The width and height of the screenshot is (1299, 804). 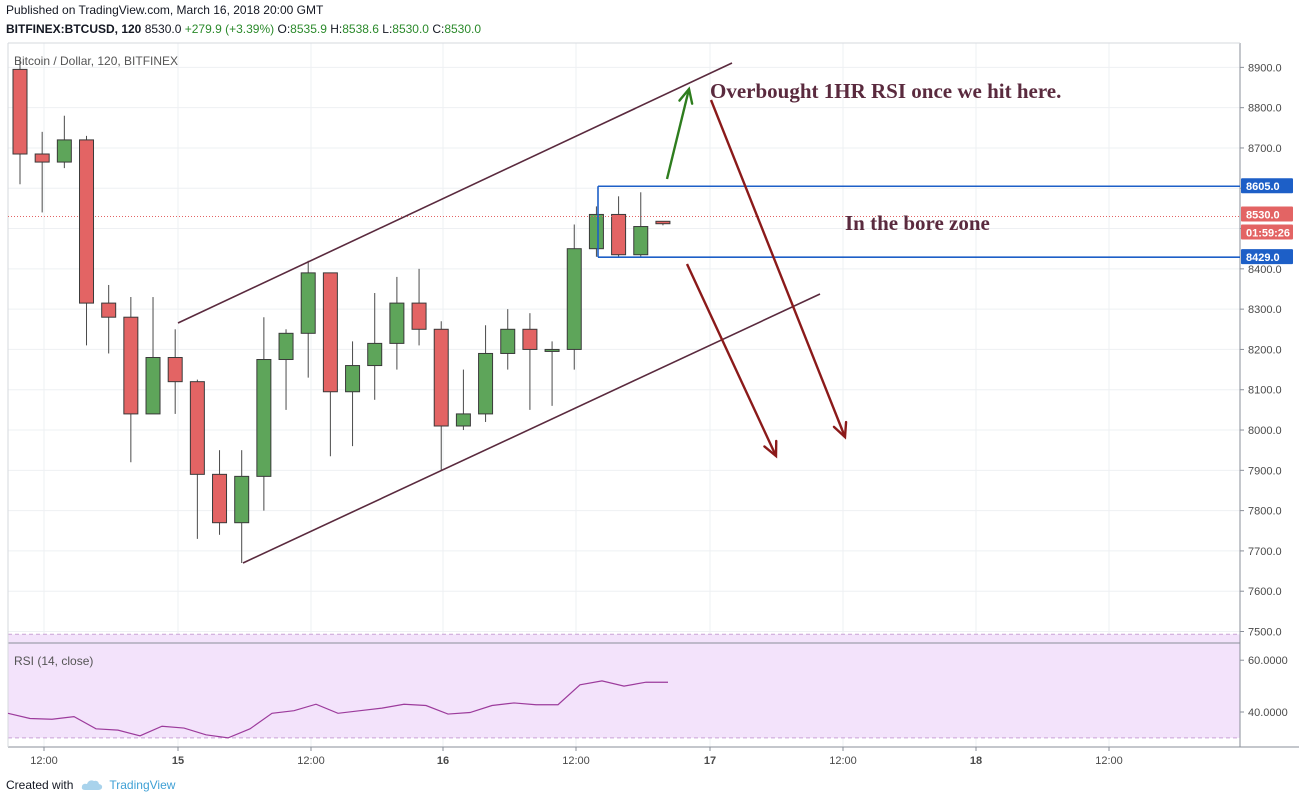 I want to click on time-tick-label-6: 12:00, so click(x=843, y=761).